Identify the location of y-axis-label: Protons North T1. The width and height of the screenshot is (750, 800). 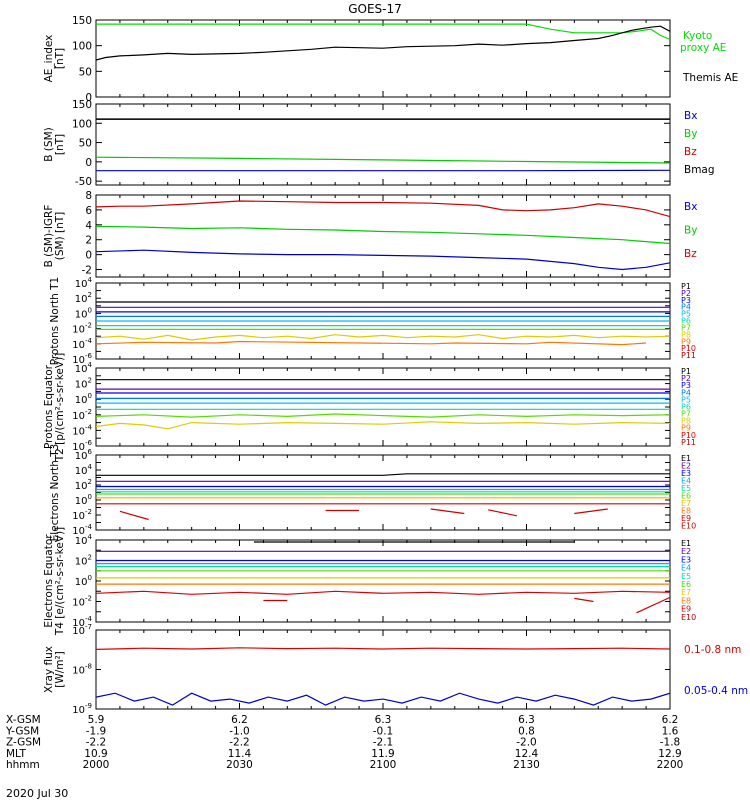
(55, 321).